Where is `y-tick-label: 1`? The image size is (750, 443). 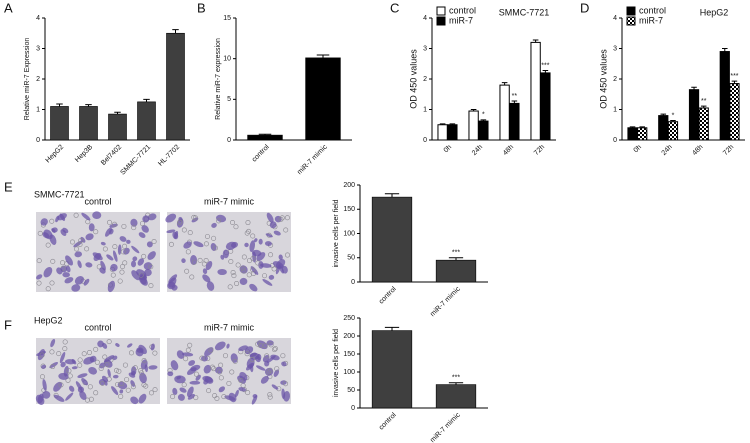
y-tick-label: 1 is located at coordinates (38, 109).